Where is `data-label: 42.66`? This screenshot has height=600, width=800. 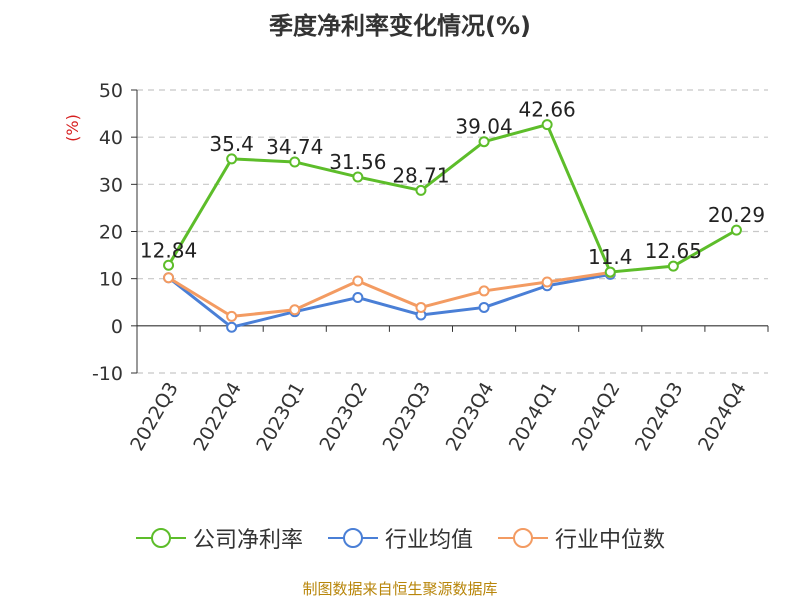
data-label: 42.66 is located at coordinates (547, 110).